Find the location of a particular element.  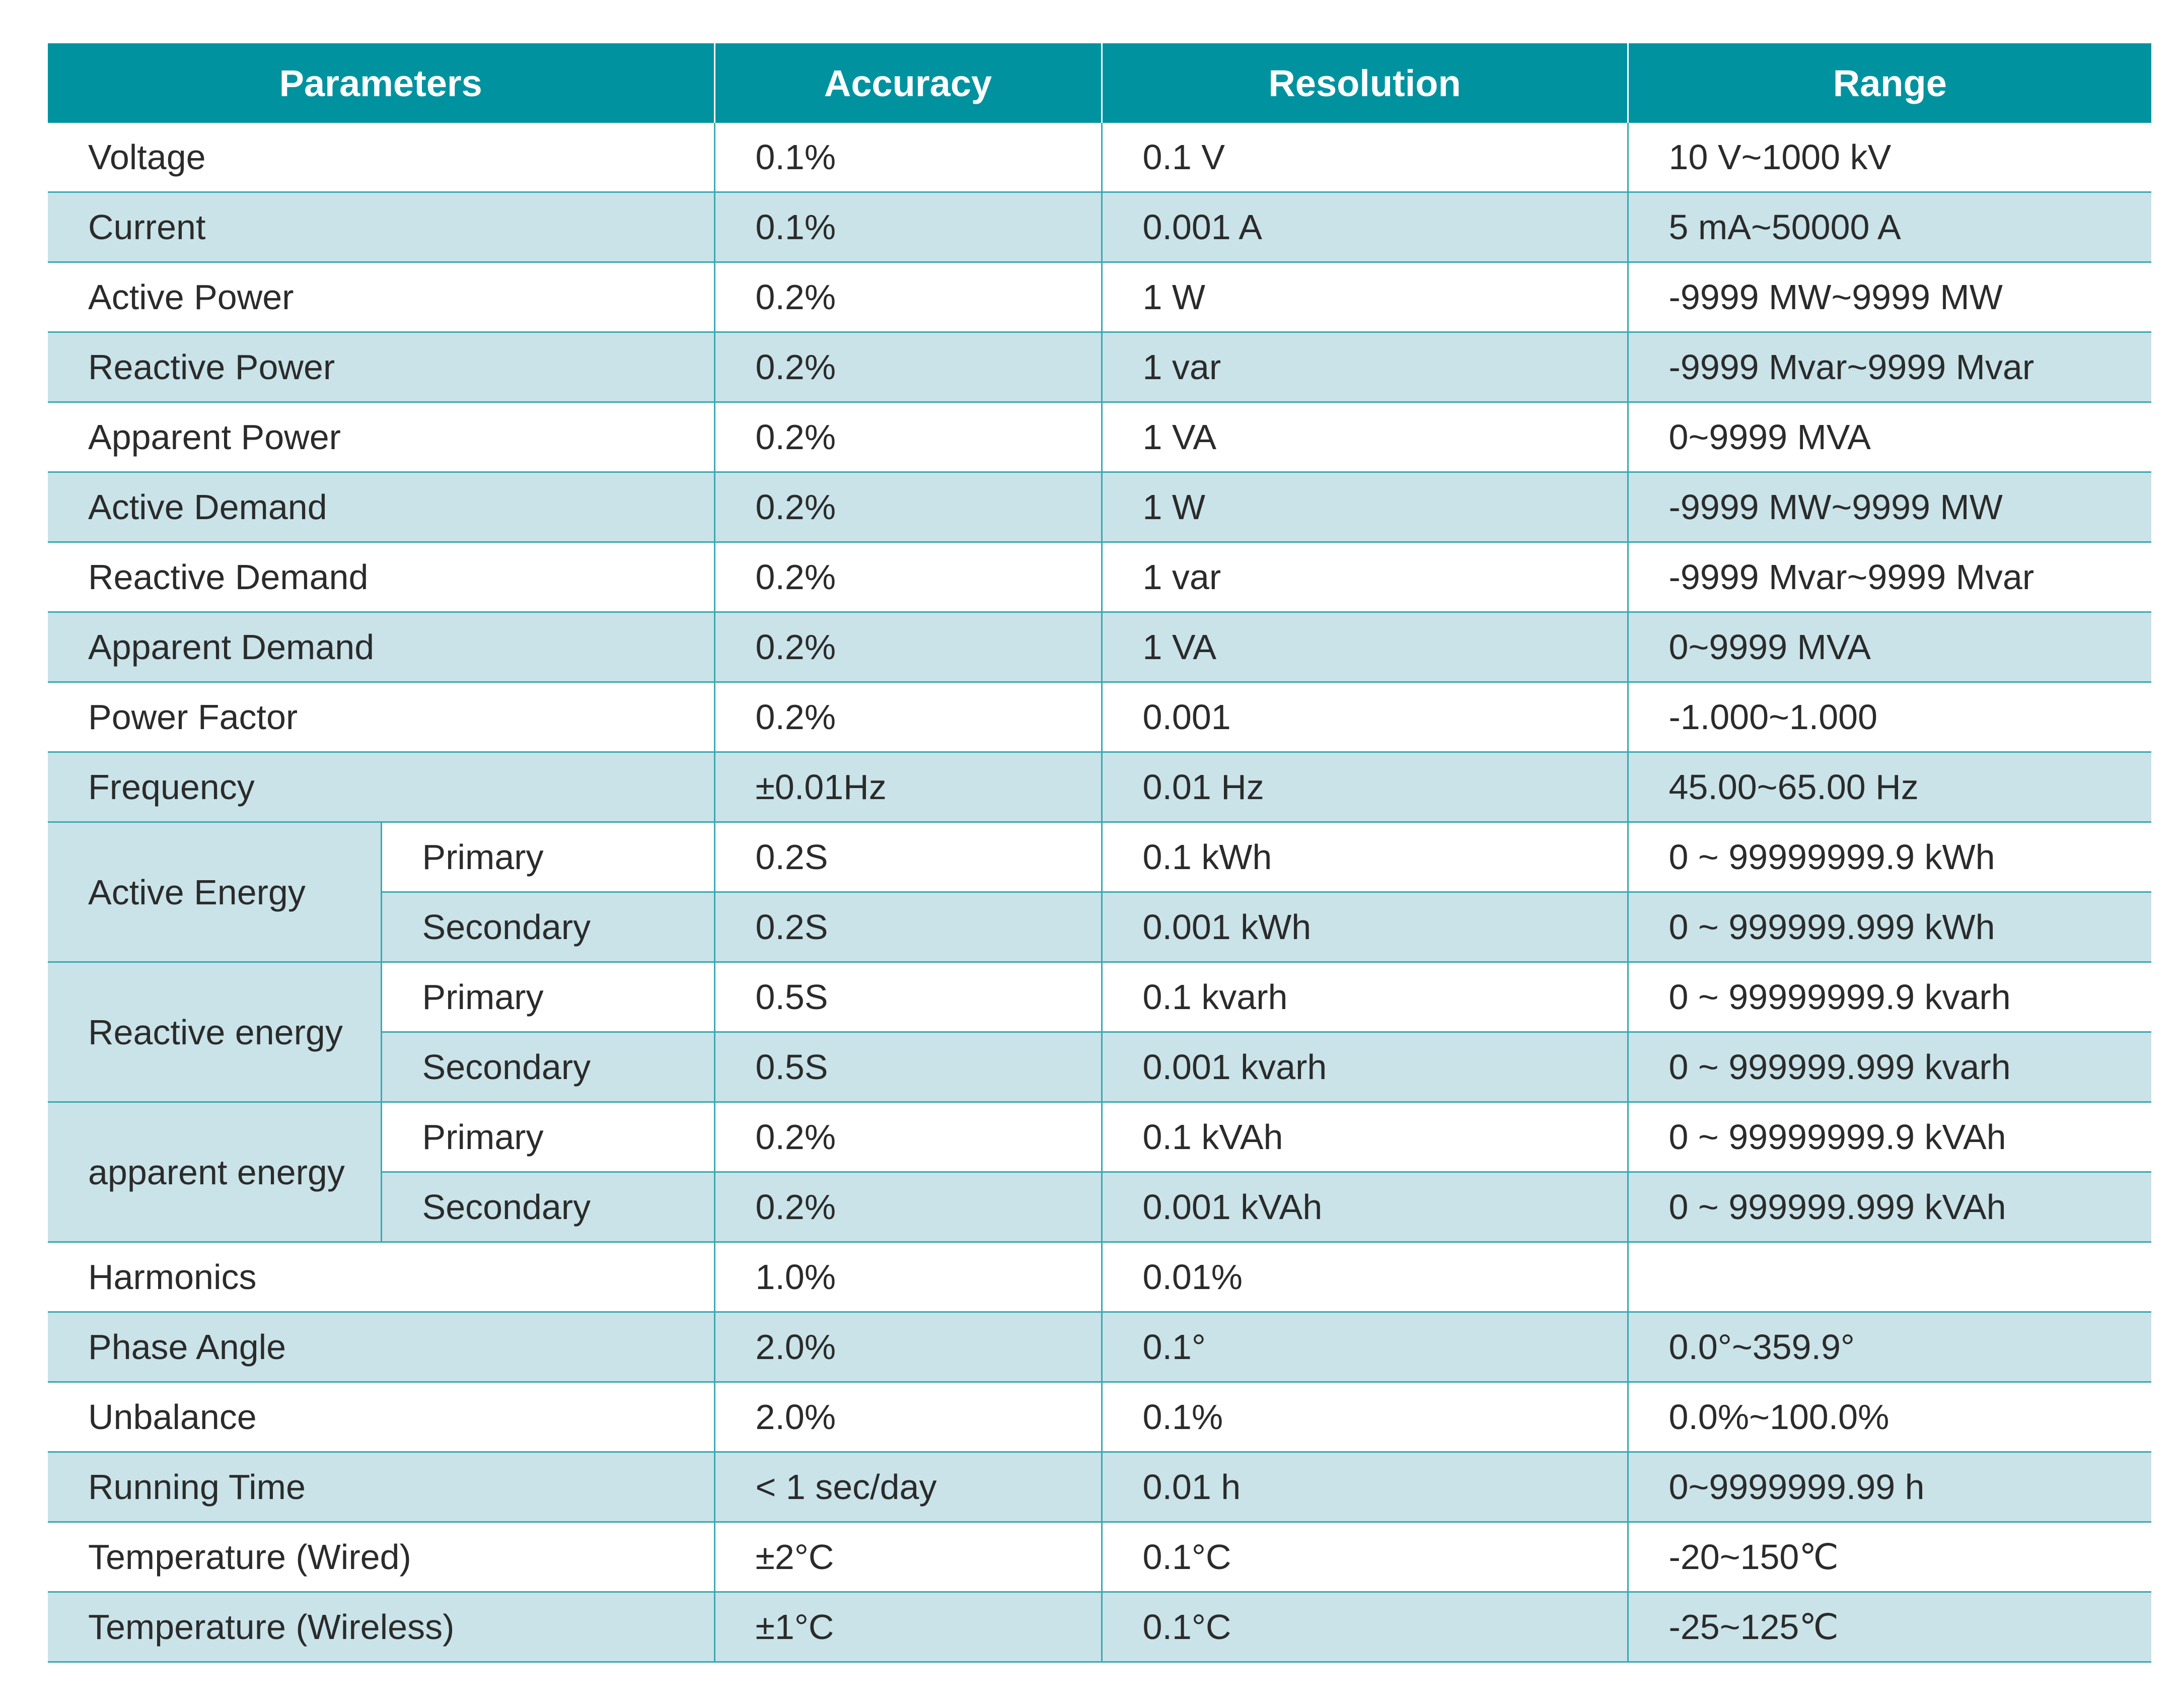

accuracy-cell: 0.1% is located at coordinates (907, 227).